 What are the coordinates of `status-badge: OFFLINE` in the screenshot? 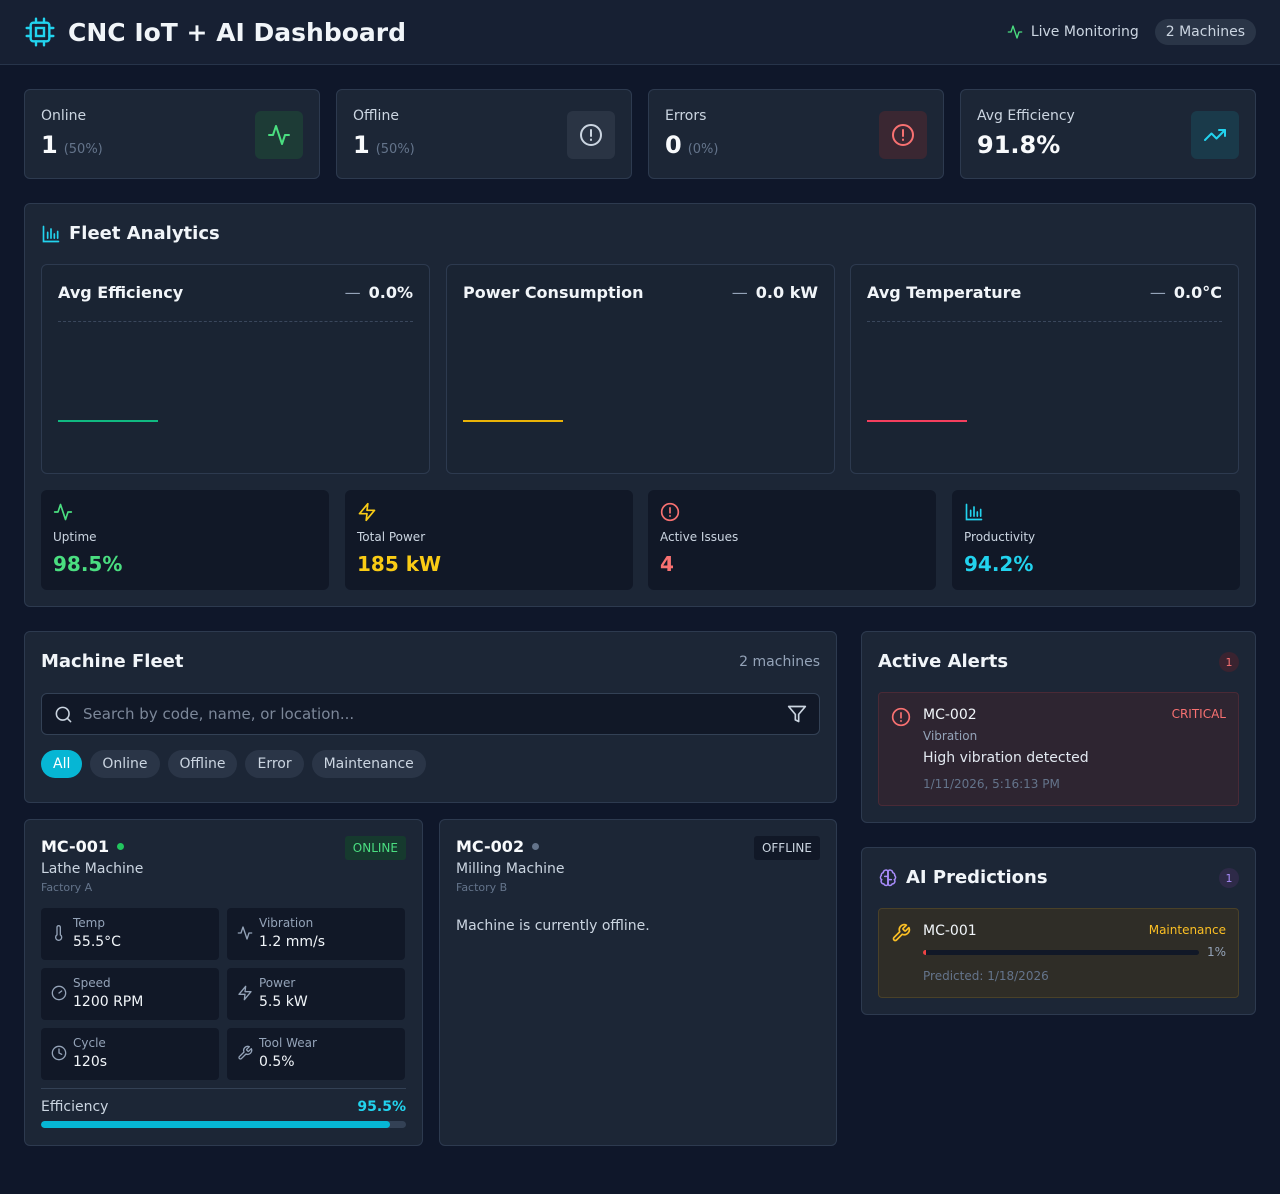 It's located at (786, 848).